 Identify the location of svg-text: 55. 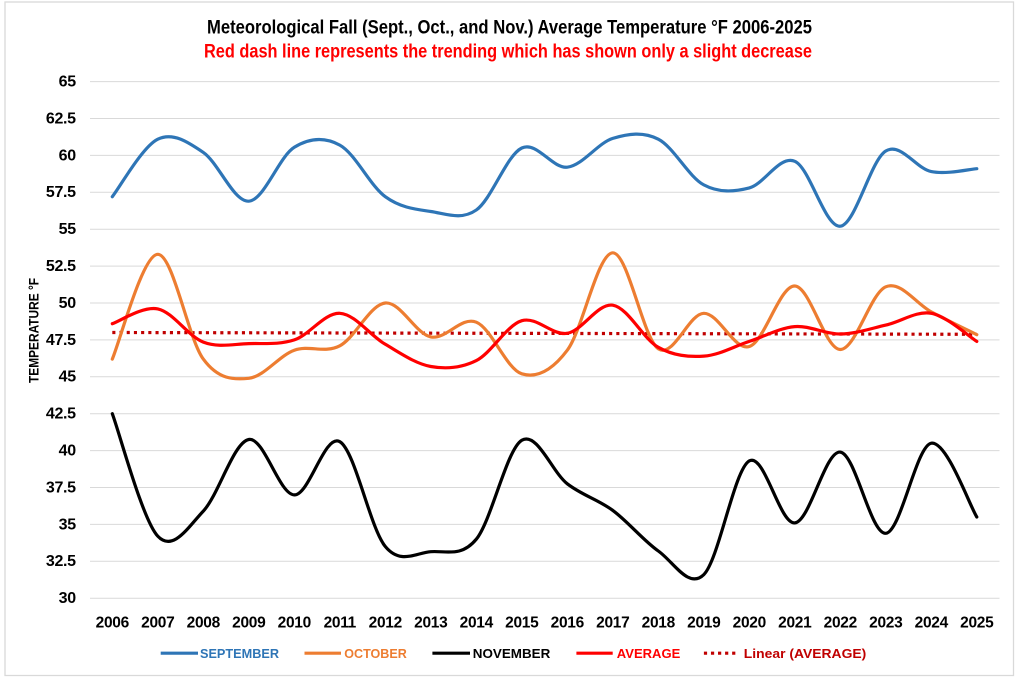
(68, 229).